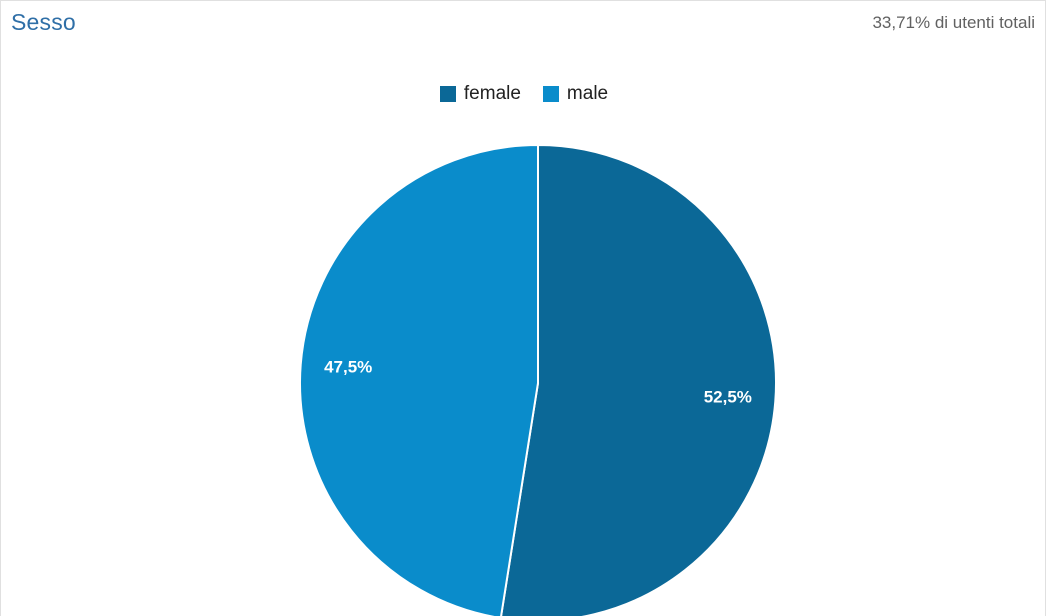 The image size is (1046, 616). Describe the element at coordinates (953, 22) in the screenshot. I see `users-share-summary: 33,71% di utenti totali` at that location.